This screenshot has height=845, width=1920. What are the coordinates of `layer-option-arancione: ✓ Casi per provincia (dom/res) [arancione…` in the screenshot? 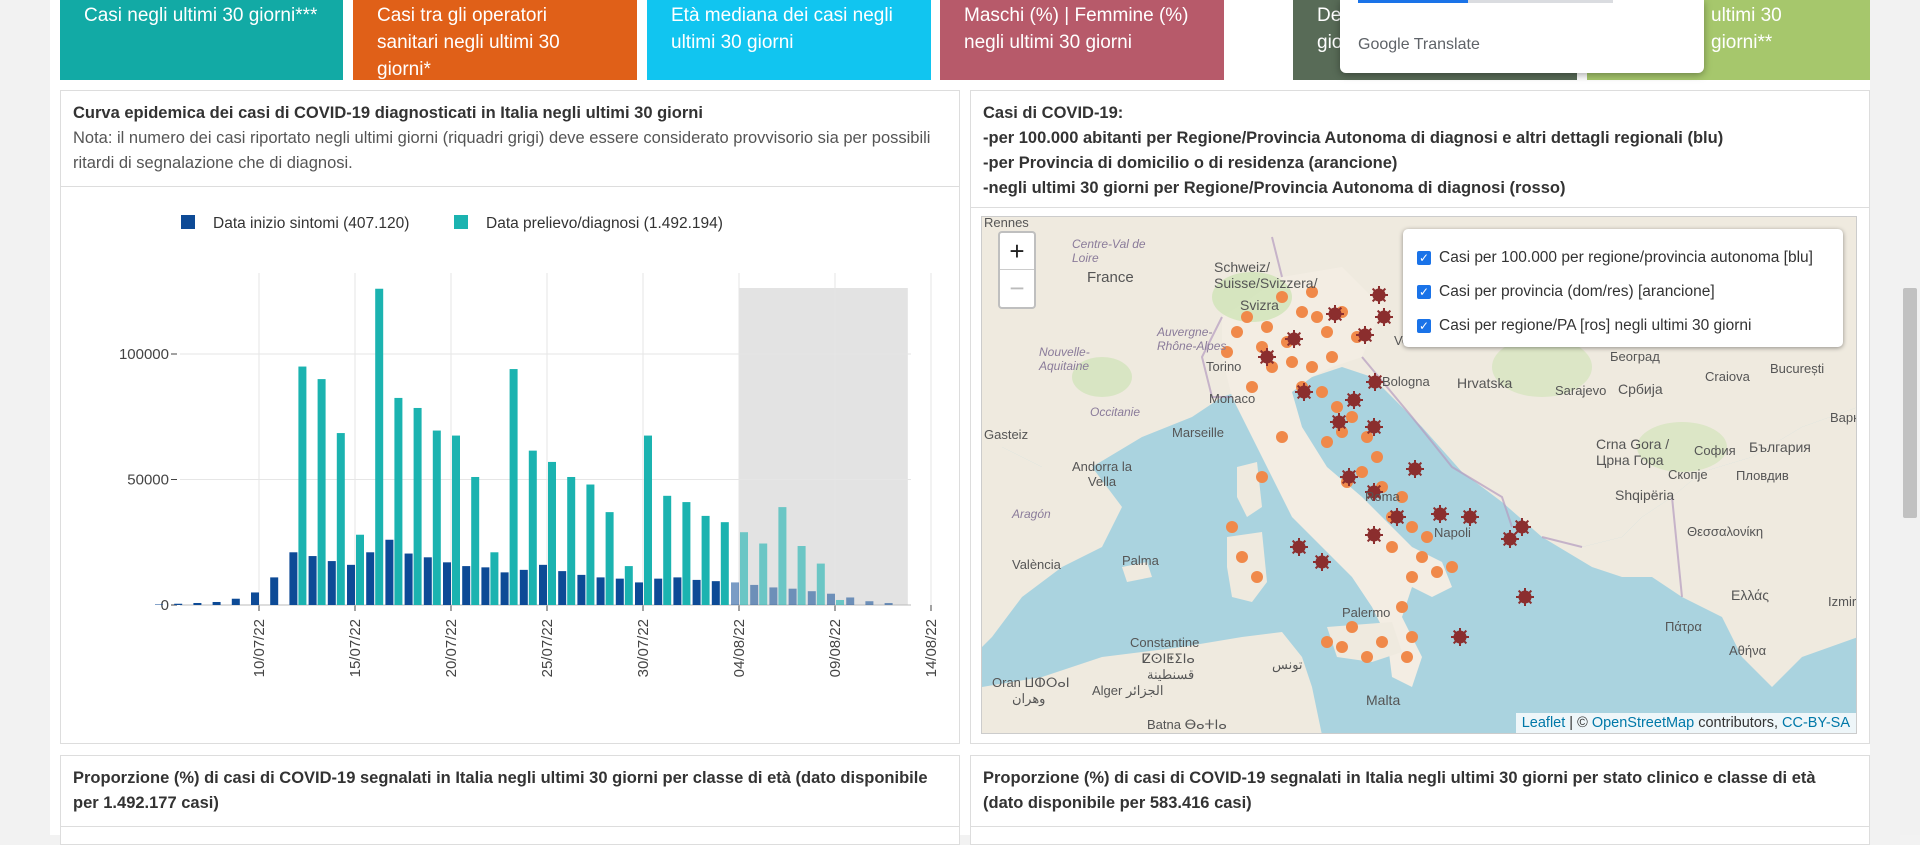 It's located at (1623, 292).